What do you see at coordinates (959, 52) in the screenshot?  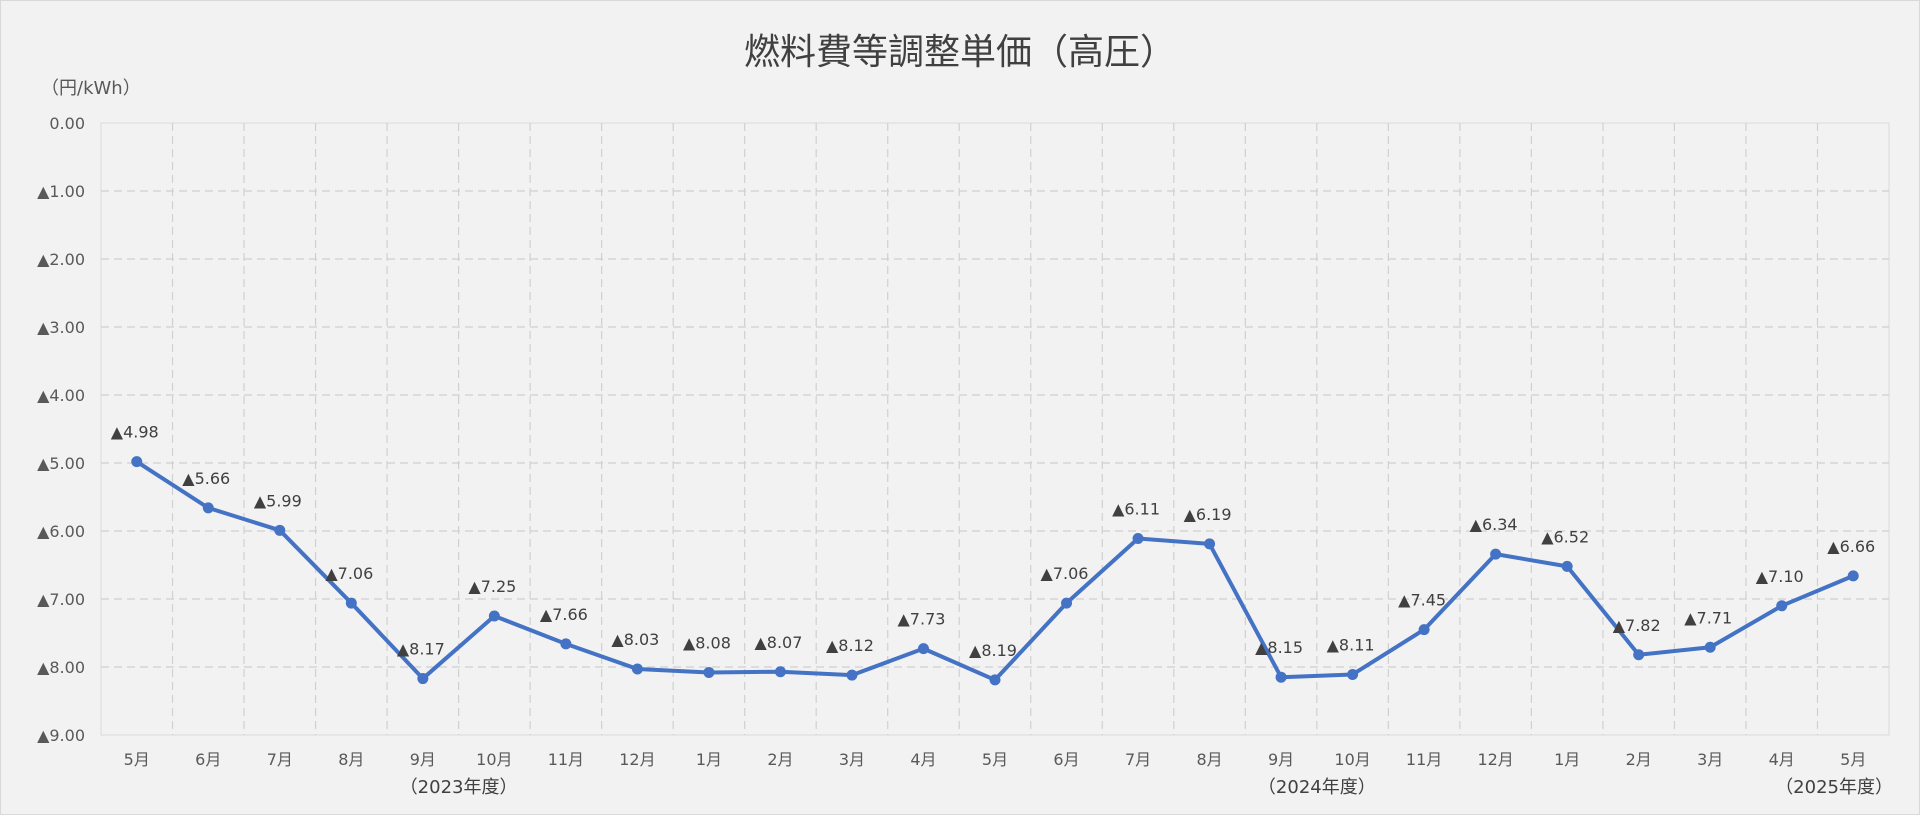 I see `chart-title: 燃料費等調整単価（高圧）` at bounding box center [959, 52].